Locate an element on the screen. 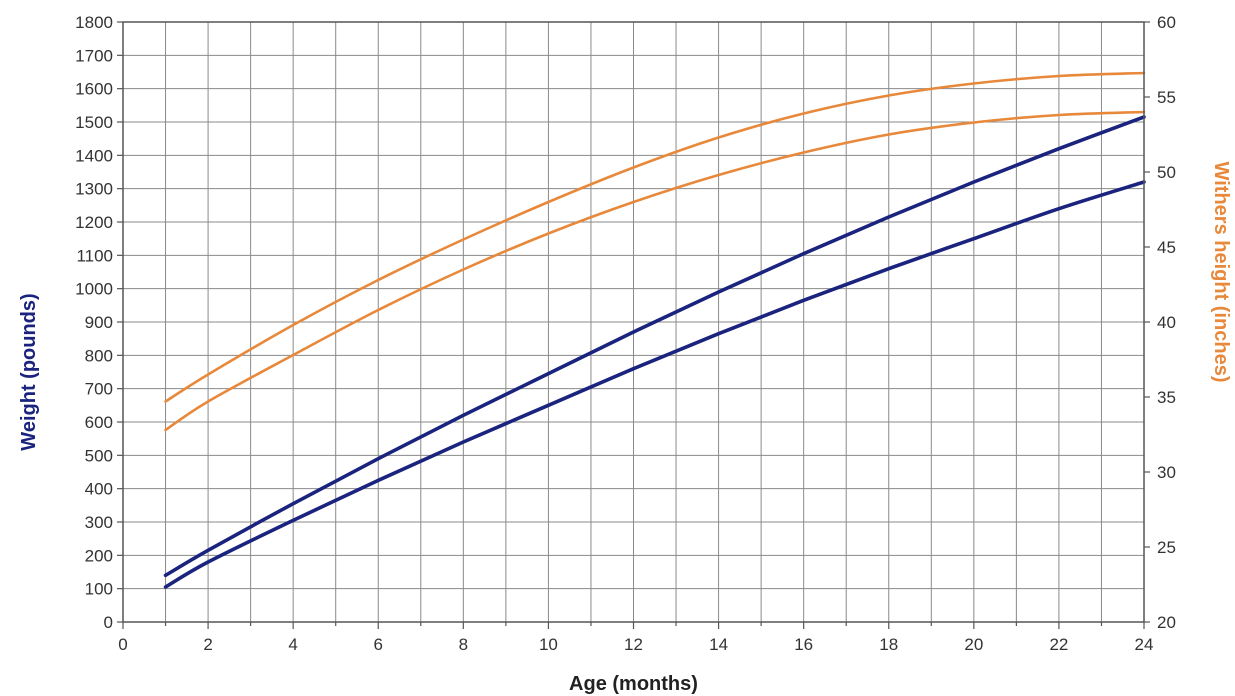  x-tick-label: 10 is located at coordinates (548, 644).